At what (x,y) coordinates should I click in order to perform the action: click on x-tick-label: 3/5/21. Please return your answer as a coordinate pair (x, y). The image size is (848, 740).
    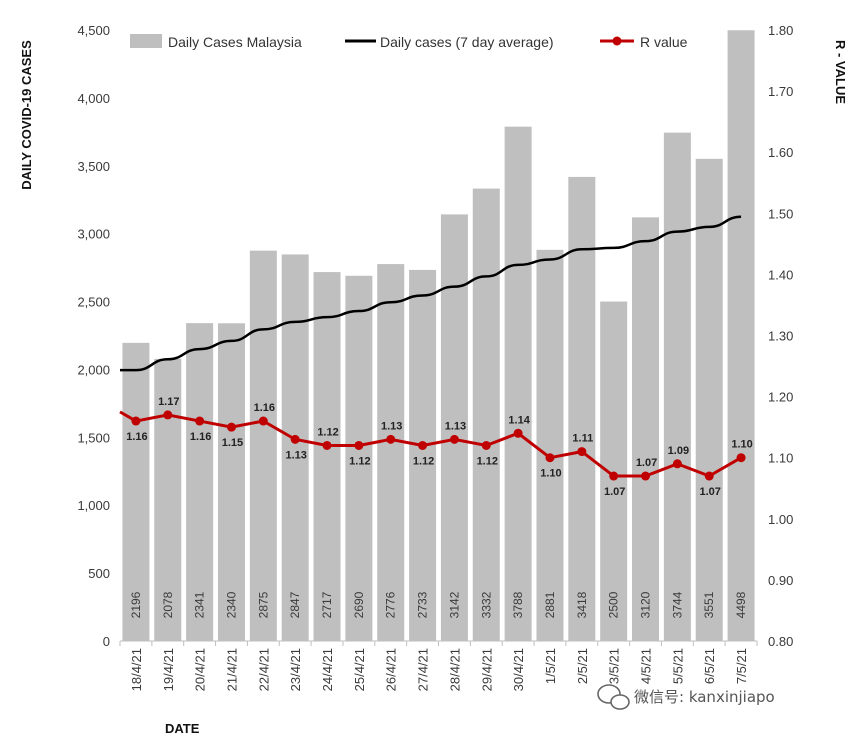
    Looking at the image, I should click on (614, 666).